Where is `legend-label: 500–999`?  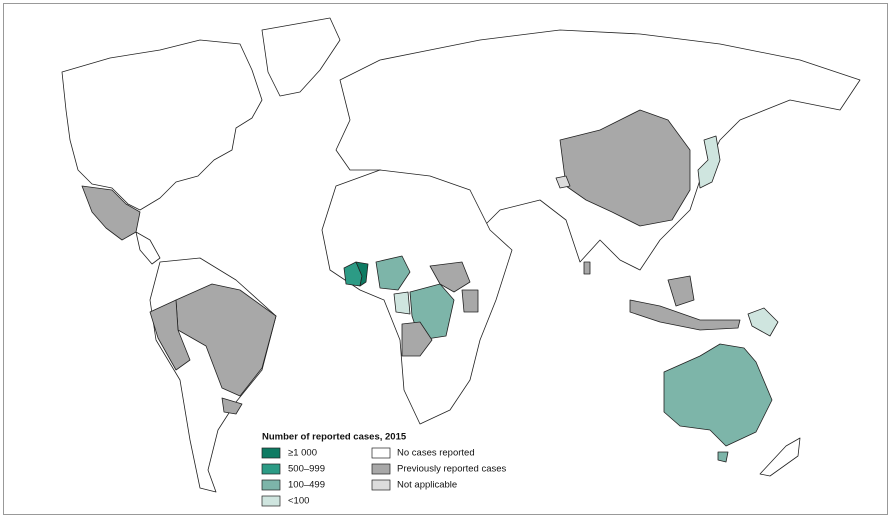 legend-label: 500–999 is located at coordinates (306, 469).